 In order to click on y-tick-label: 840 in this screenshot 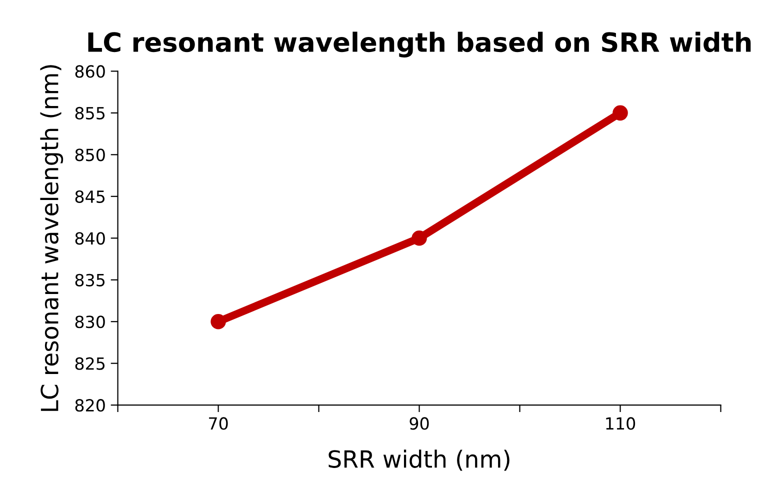, I will do `click(90, 238)`.